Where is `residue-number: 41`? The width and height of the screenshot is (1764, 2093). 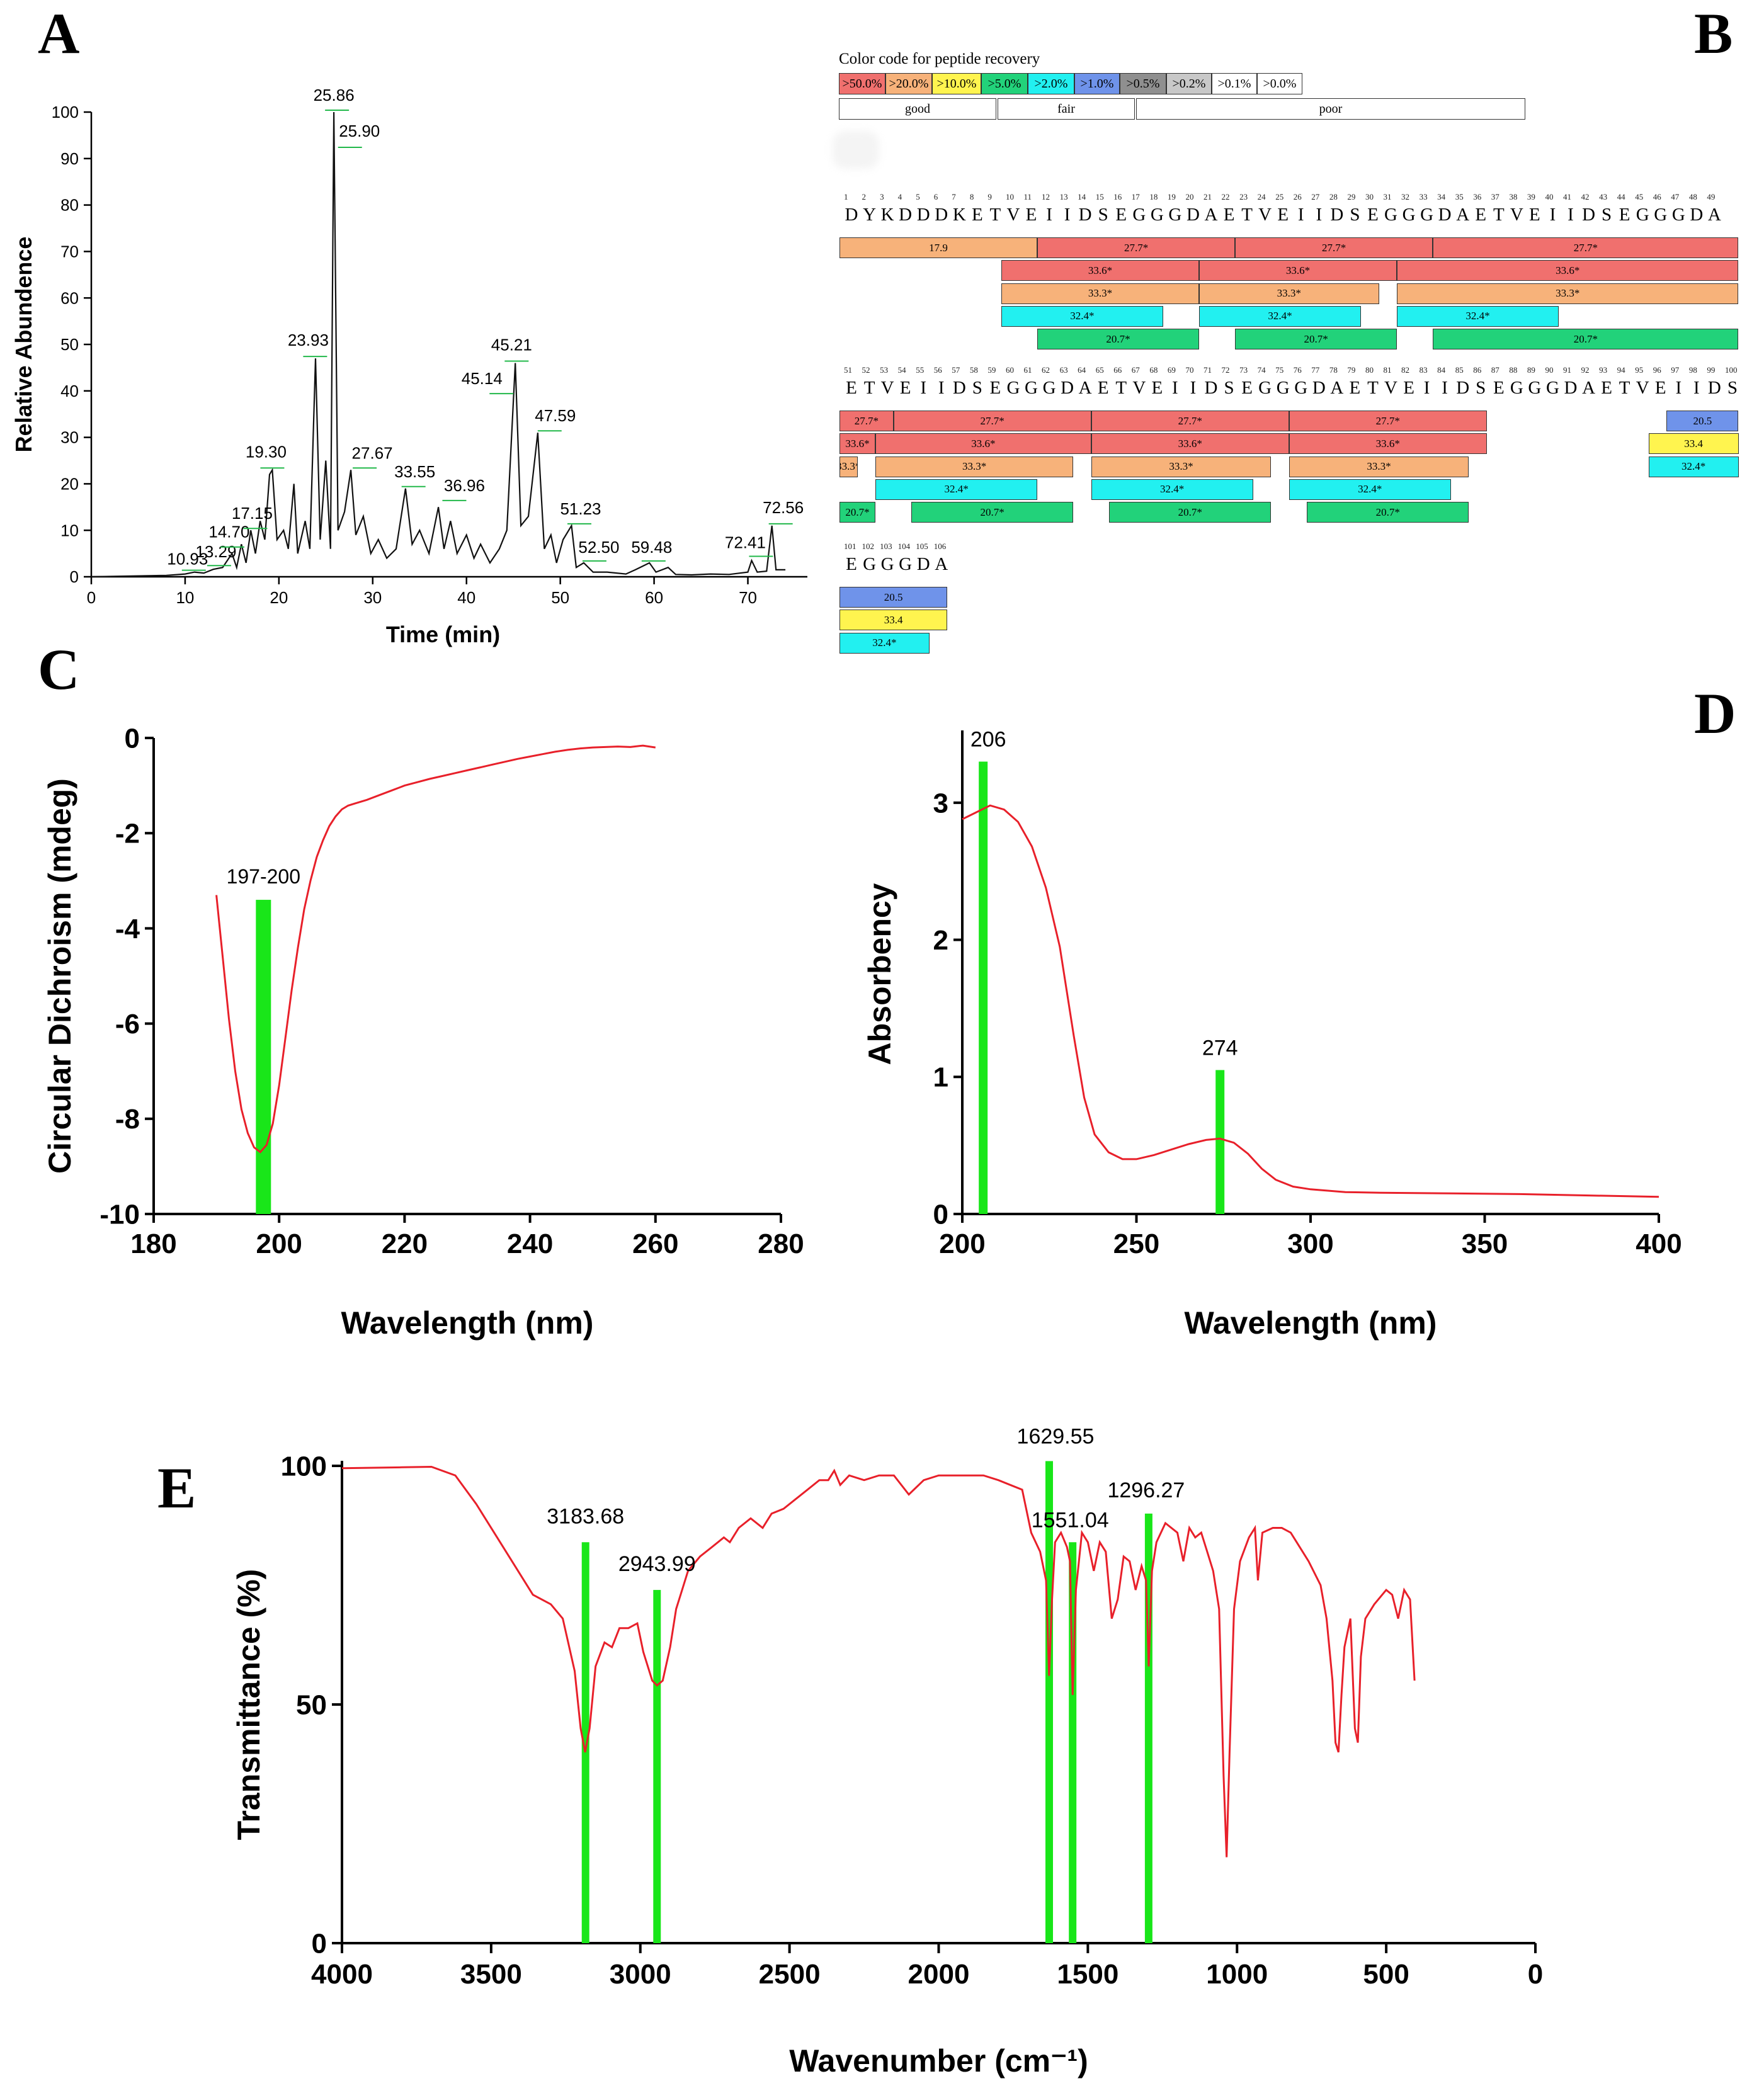
residue-number: 41 is located at coordinates (1567, 196).